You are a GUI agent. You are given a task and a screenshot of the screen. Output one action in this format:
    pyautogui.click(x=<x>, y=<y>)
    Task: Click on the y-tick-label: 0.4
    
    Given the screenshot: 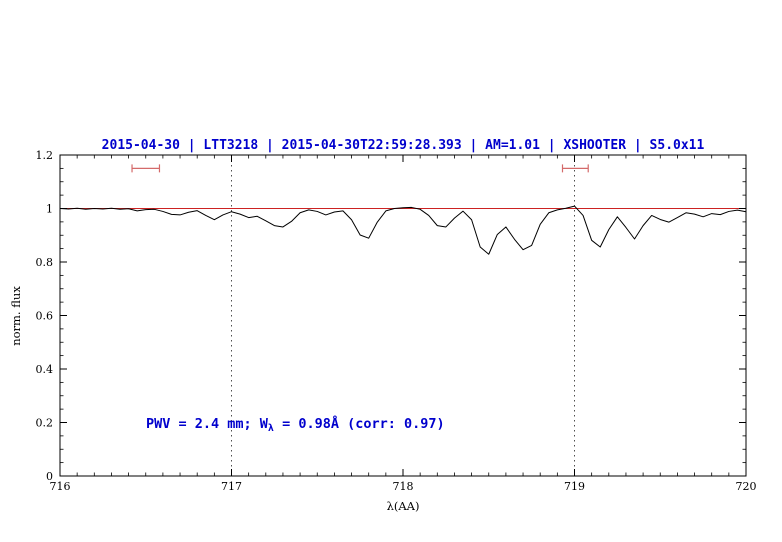 What is the action you would take?
    pyautogui.click(x=45, y=369)
    